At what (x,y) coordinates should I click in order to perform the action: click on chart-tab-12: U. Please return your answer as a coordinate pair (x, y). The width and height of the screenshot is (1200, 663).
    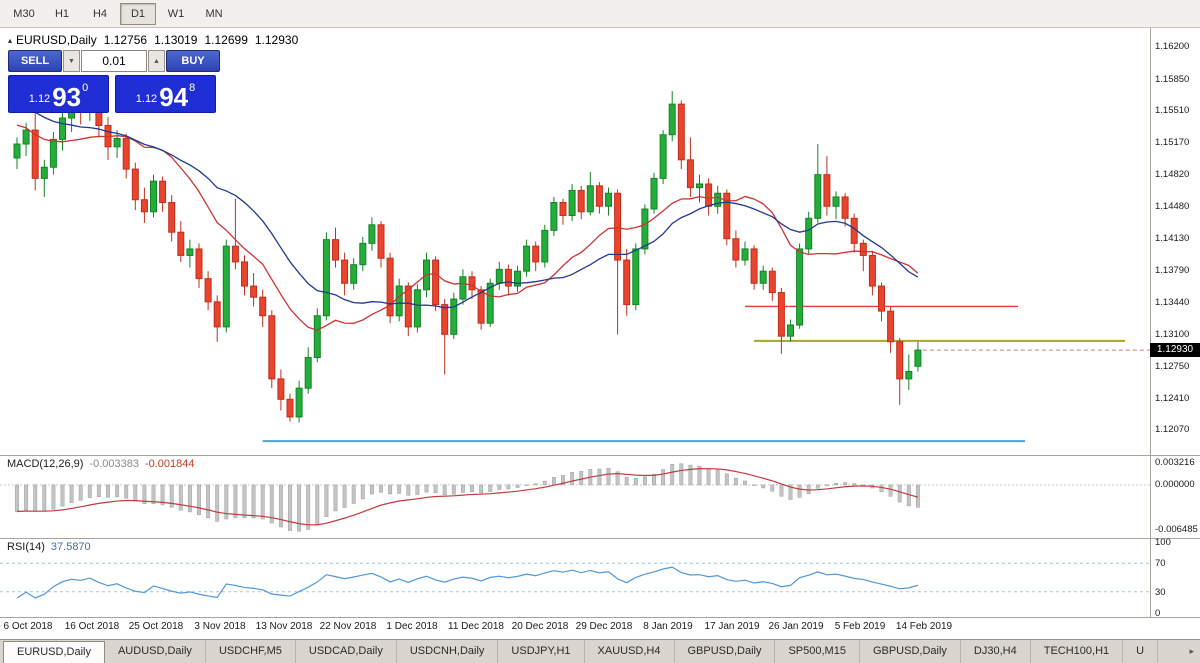
    Looking at the image, I should click on (1141, 651).